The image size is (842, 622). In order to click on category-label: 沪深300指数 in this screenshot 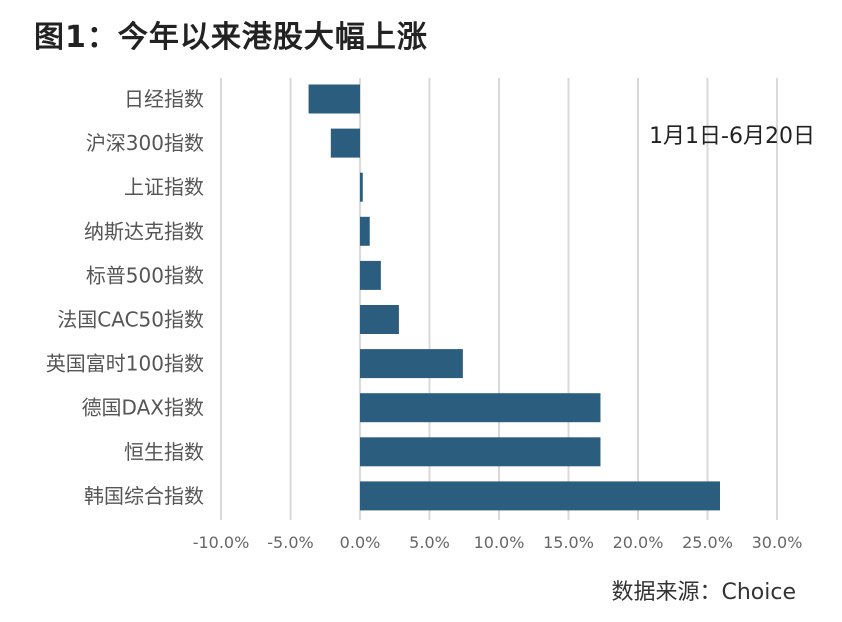, I will do `click(145, 143)`.